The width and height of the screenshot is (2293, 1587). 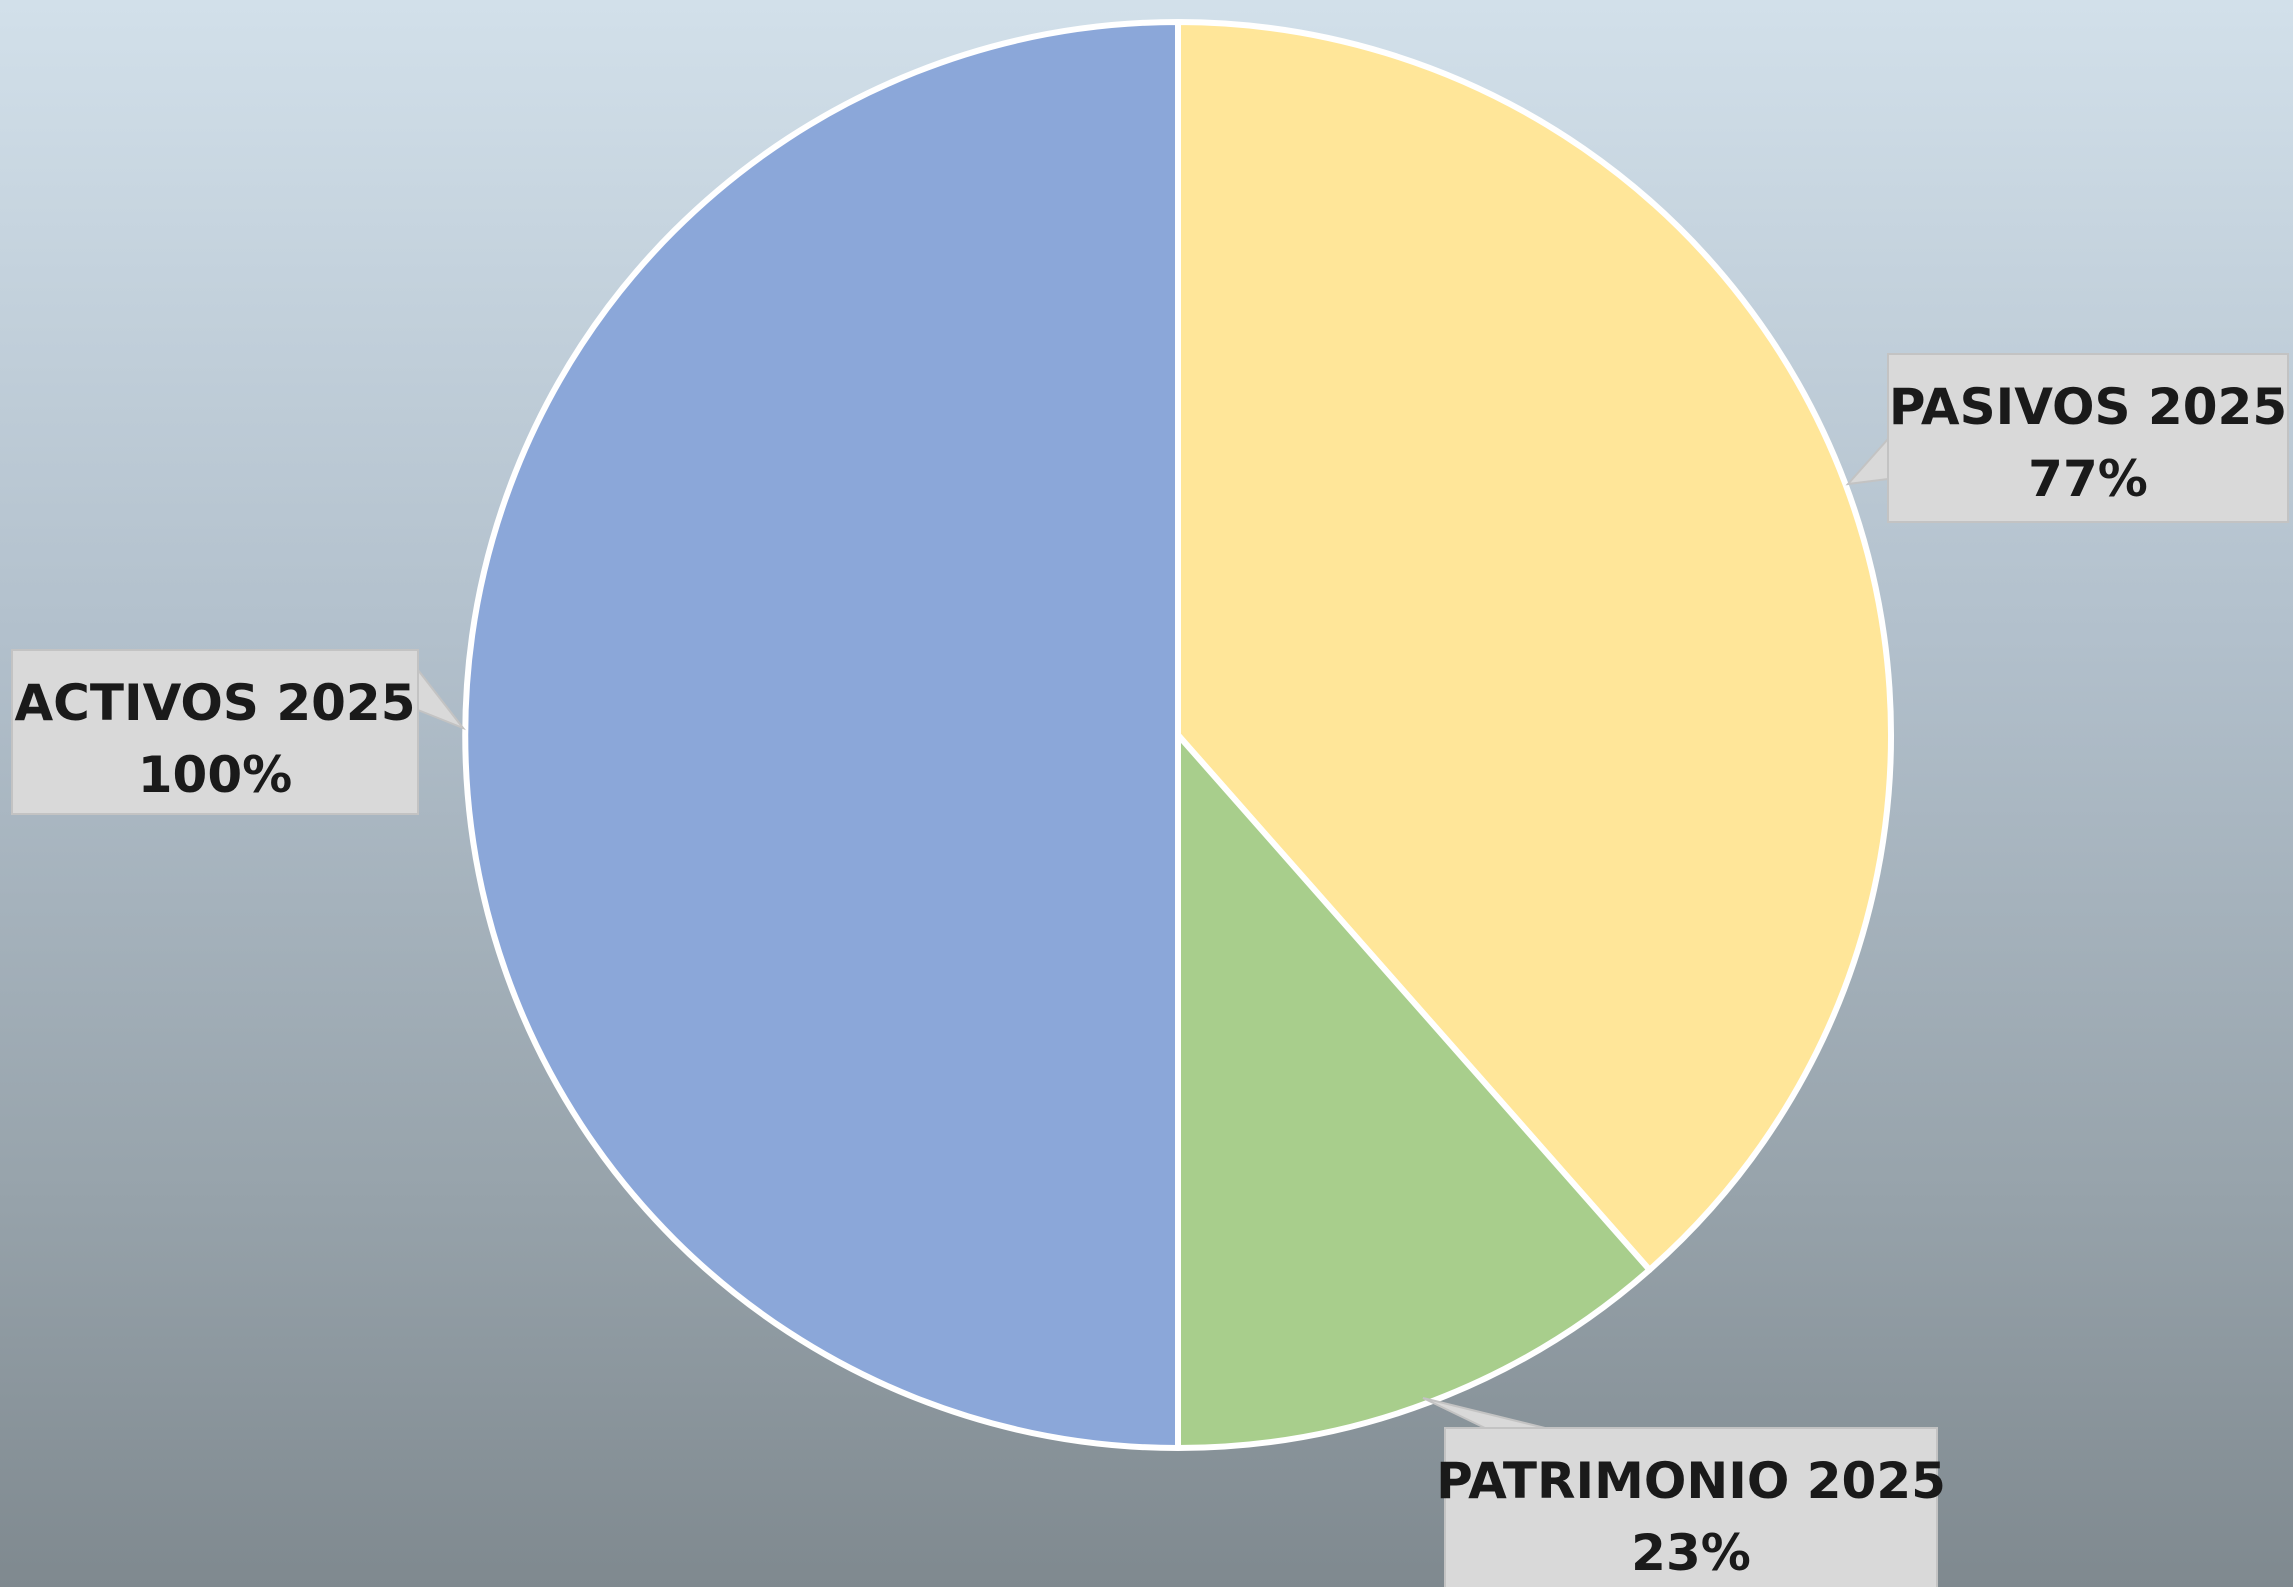 I want to click on data-label-percent: 100%, so click(x=215, y=775).